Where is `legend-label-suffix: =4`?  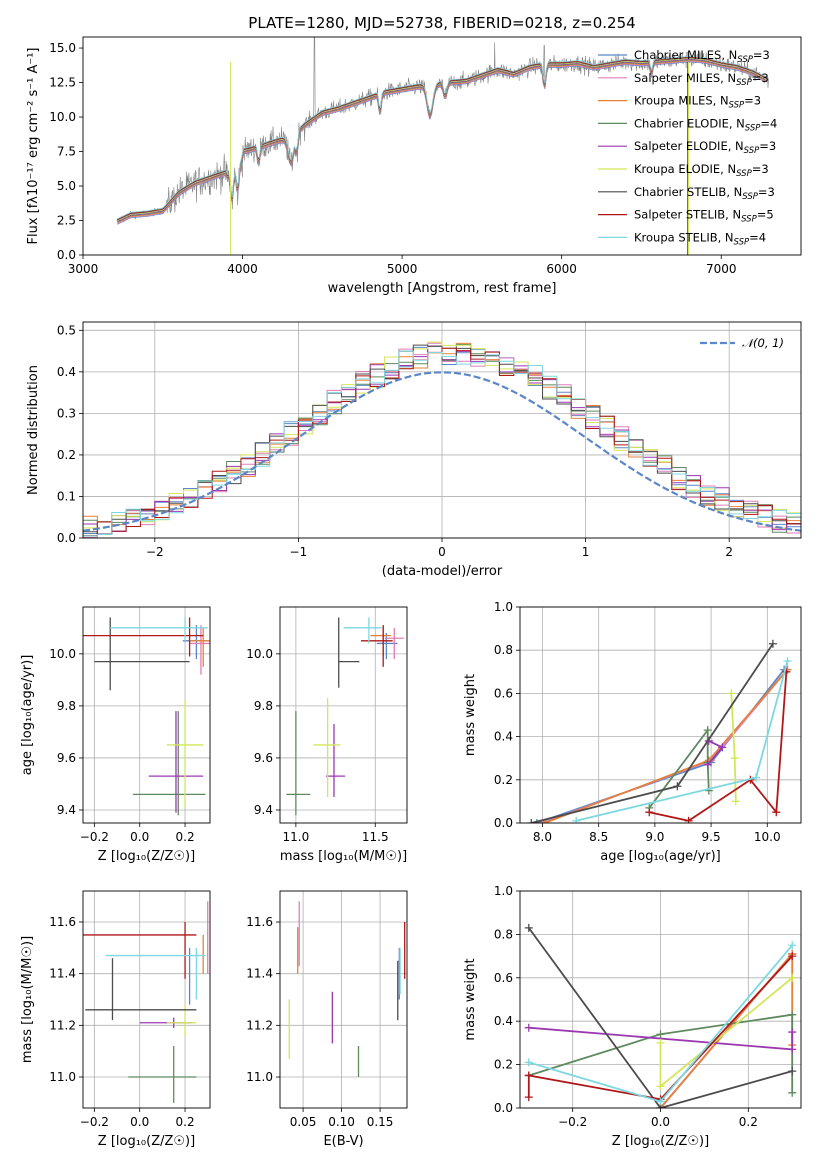
legend-label-suffix: =4 is located at coordinates (768, 123).